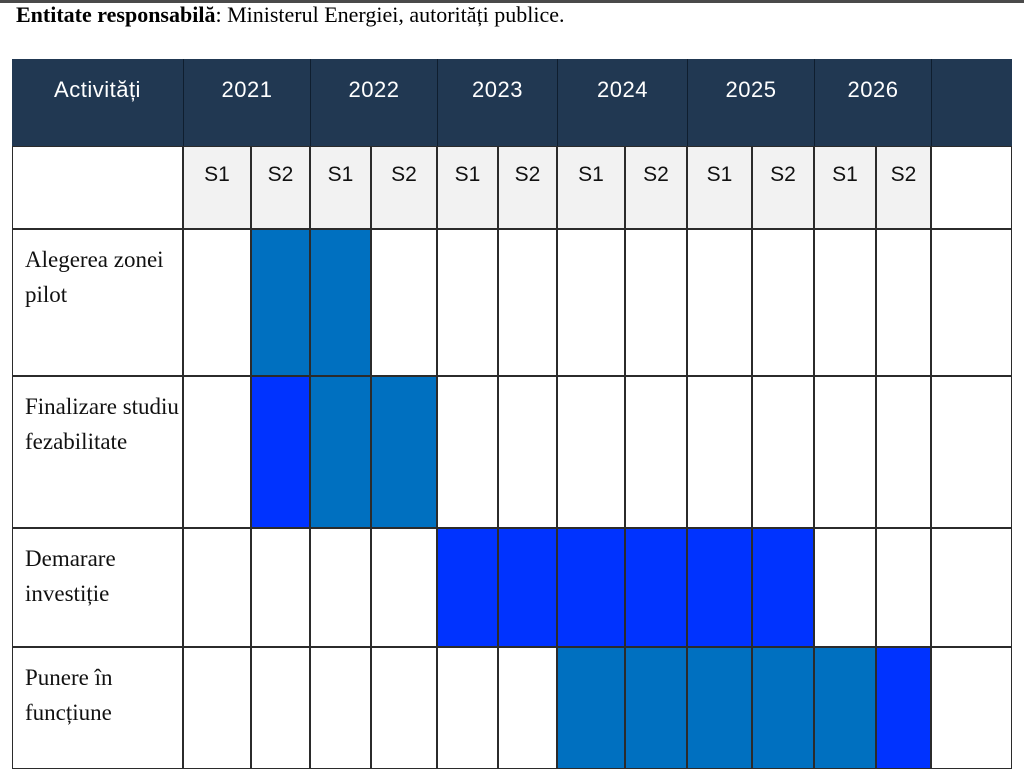 The width and height of the screenshot is (1024, 773). I want to click on header-year-label: 2023, so click(497, 89).